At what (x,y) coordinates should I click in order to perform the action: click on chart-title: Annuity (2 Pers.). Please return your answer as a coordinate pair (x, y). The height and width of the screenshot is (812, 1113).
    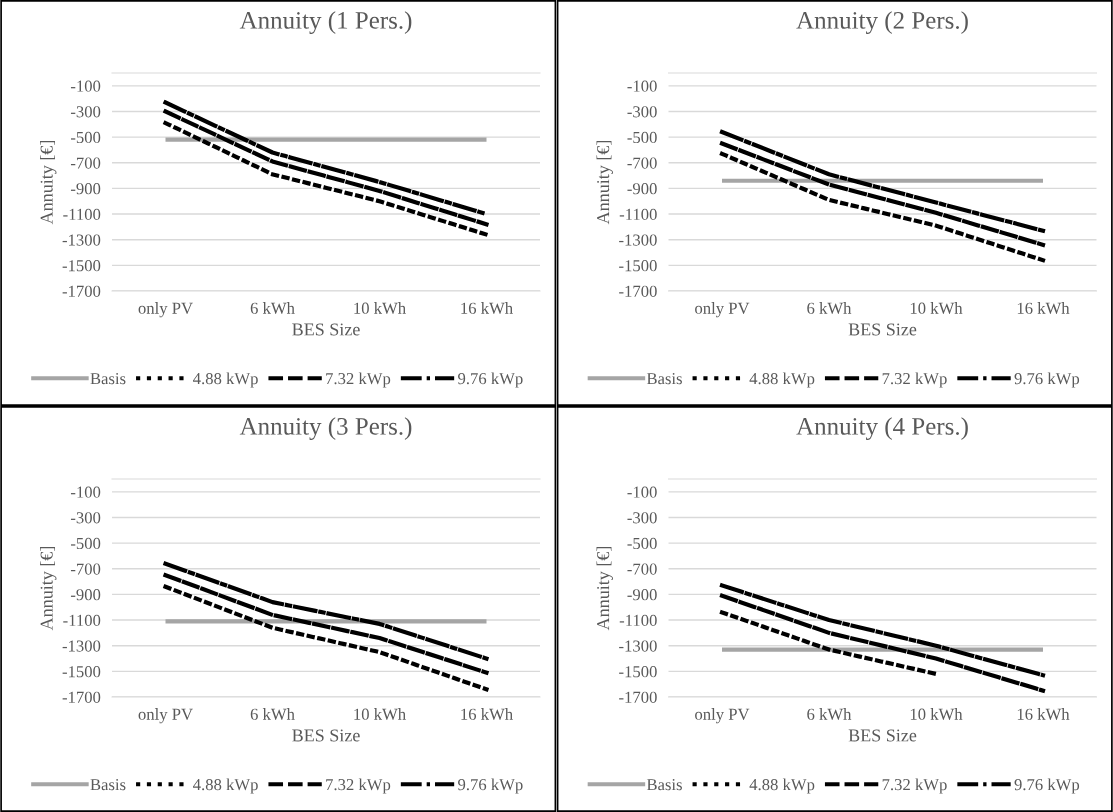
    Looking at the image, I should click on (882, 22).